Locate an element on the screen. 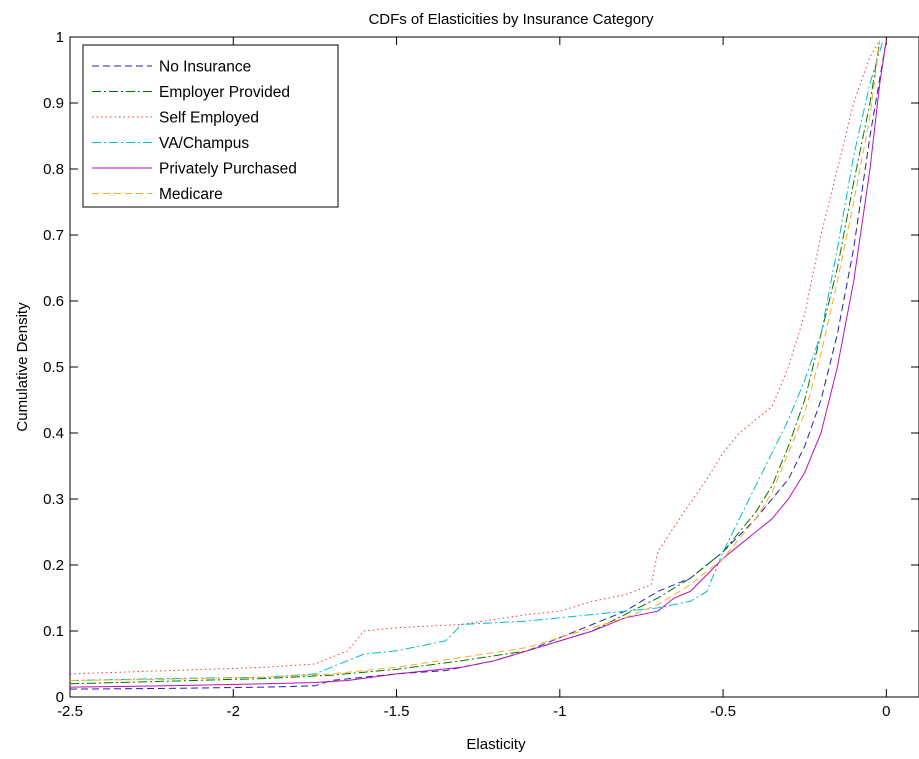 The height and width of the screenshot is (759, 919). legend-label: No Insurance is located at coordinates (205, 67).